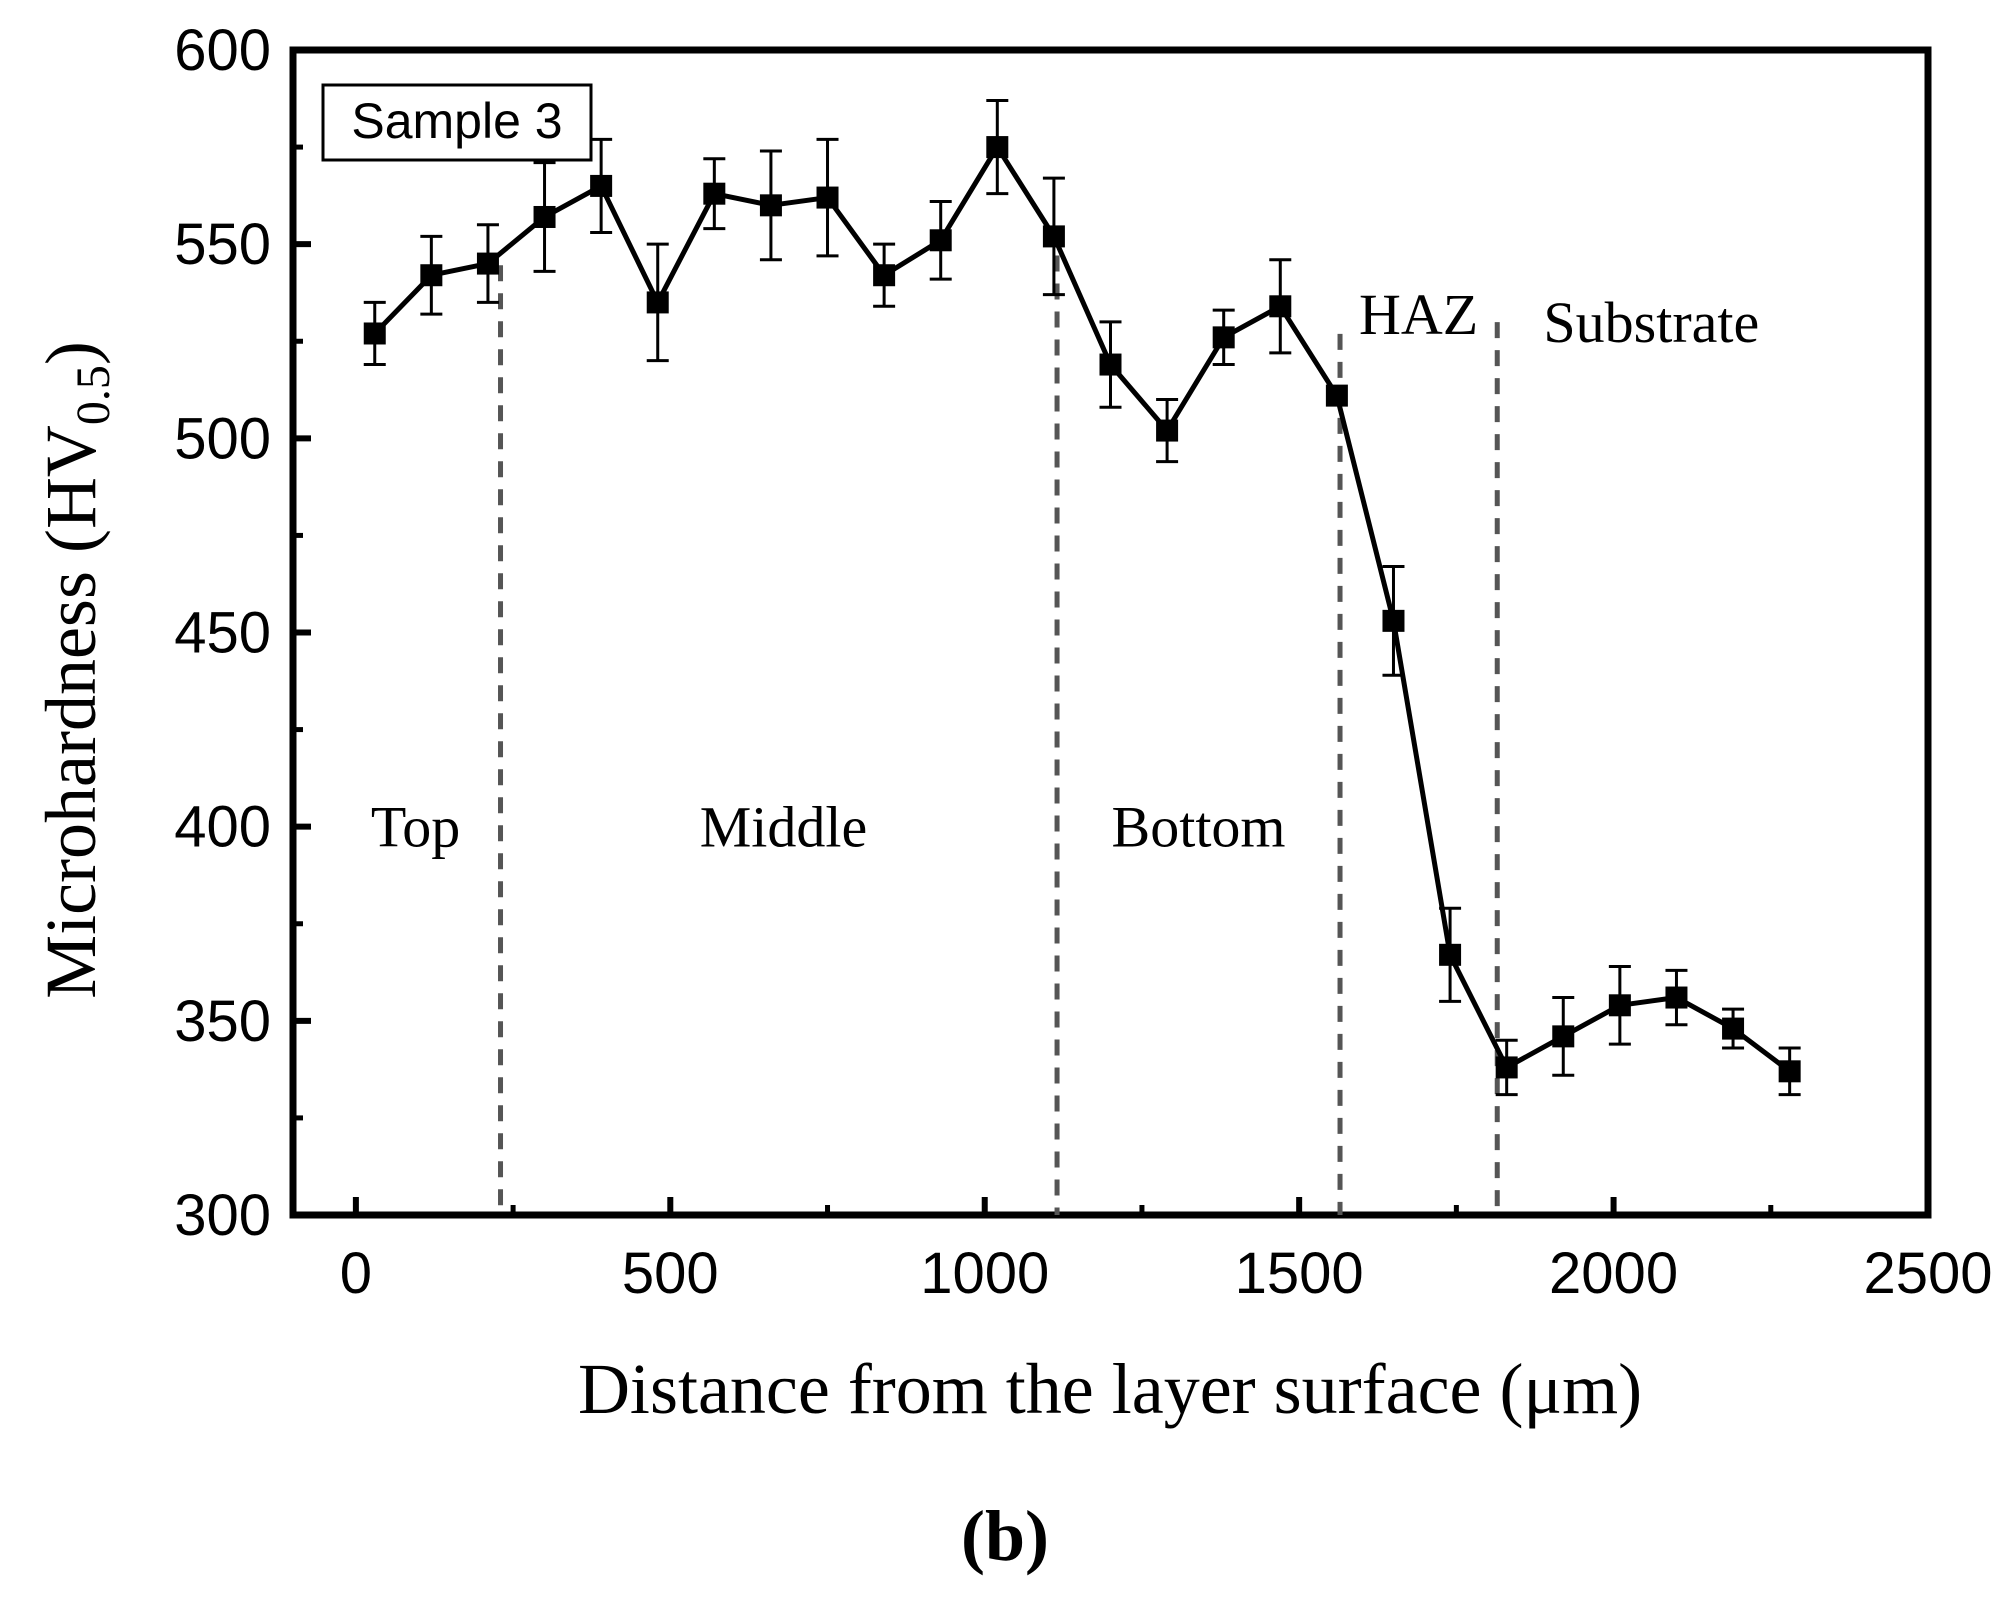 Image resolution: width=2015 pixels, height=1600 pixels. What do you see at coordinates (71, 353) in the screenshot?
I see `y-axis-title-close: )` at bounding box center [71, 353].